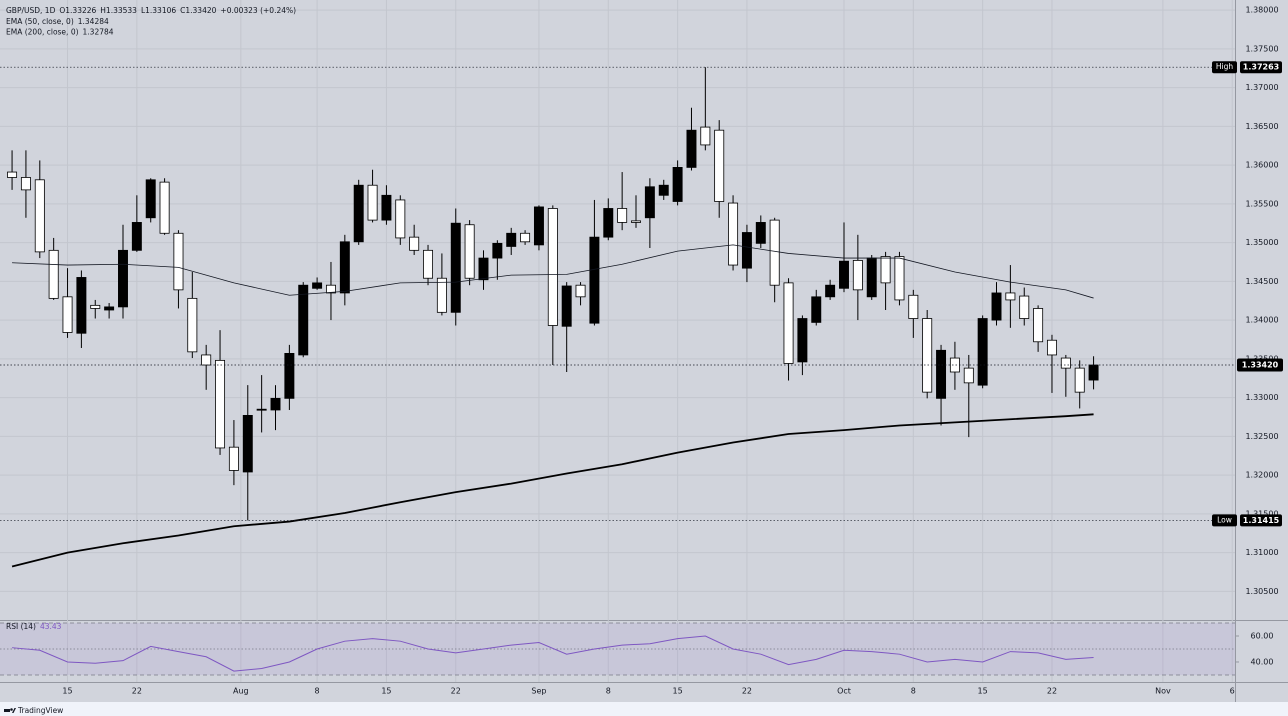  I want to click on high-value: 1.37263, so click(1261, 67).